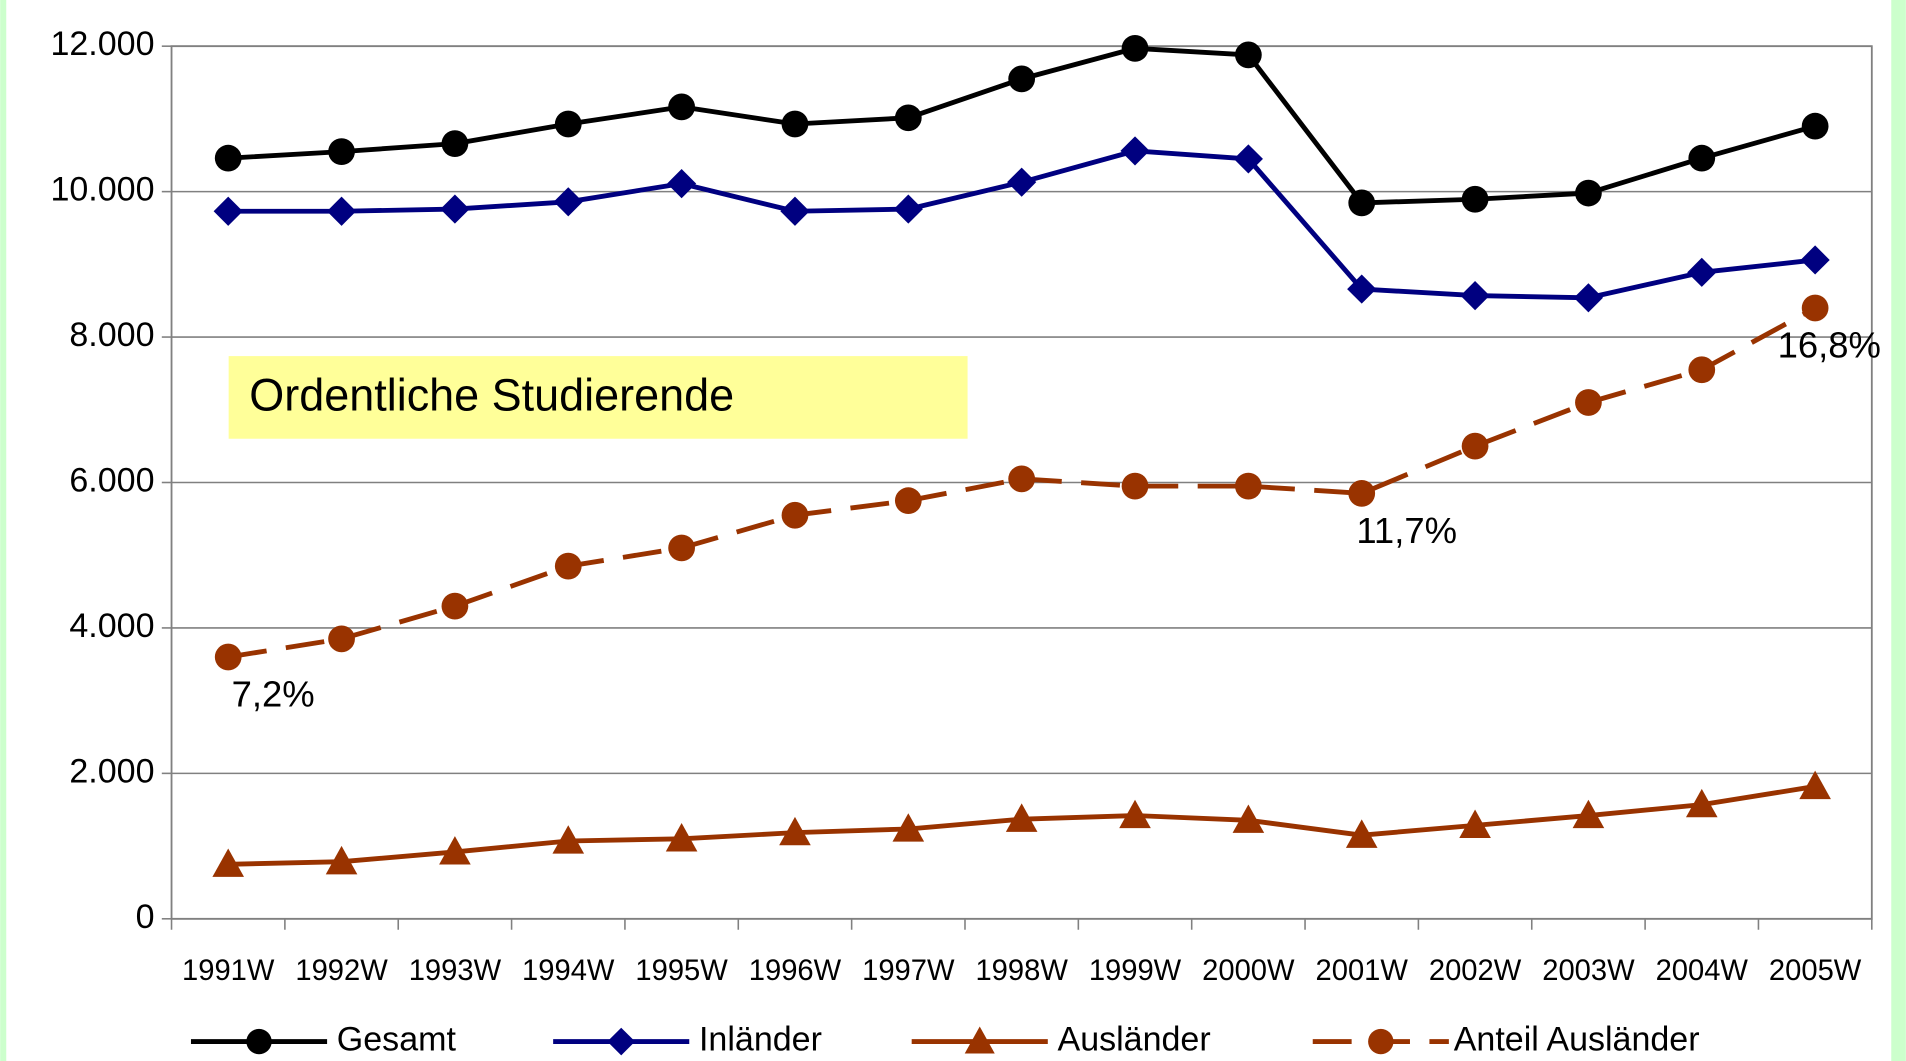 Image resolution: width=1906 pixels, height=1061 pixels. Describe the element at coordinates (111, 480) in the screenshot. I see `y-tick-label: 6.000` at that location.